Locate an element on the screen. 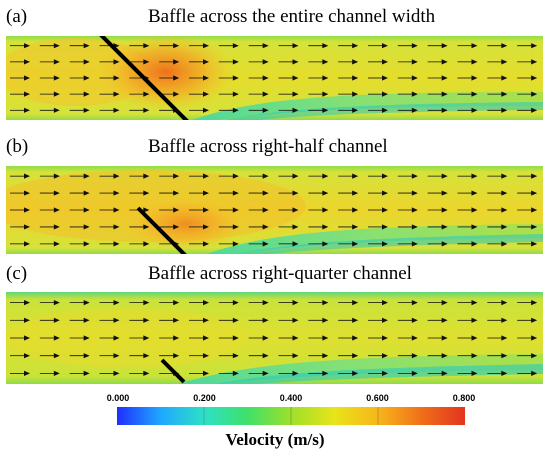 This screenshot has height=456, width=550. velocity-colorbar is located at coordinates (291, 416).